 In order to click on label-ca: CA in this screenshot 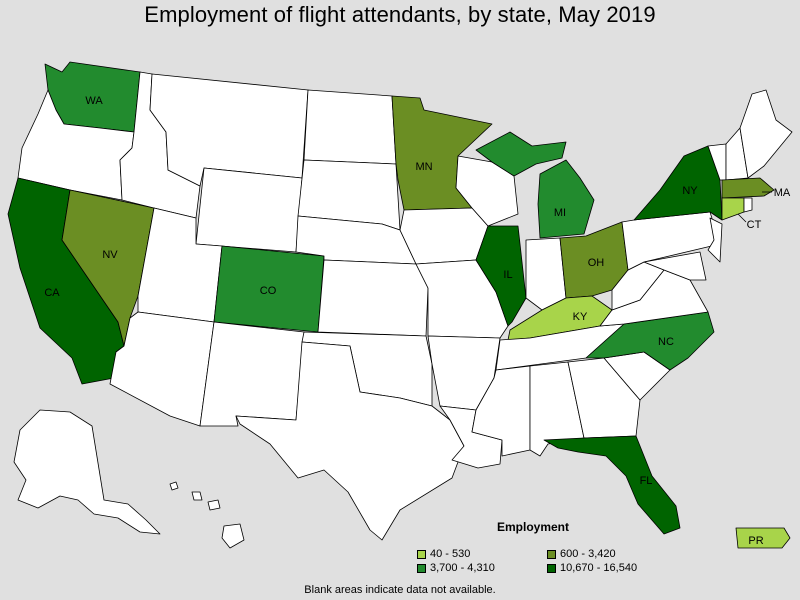, I will do `click(52, 293)`.